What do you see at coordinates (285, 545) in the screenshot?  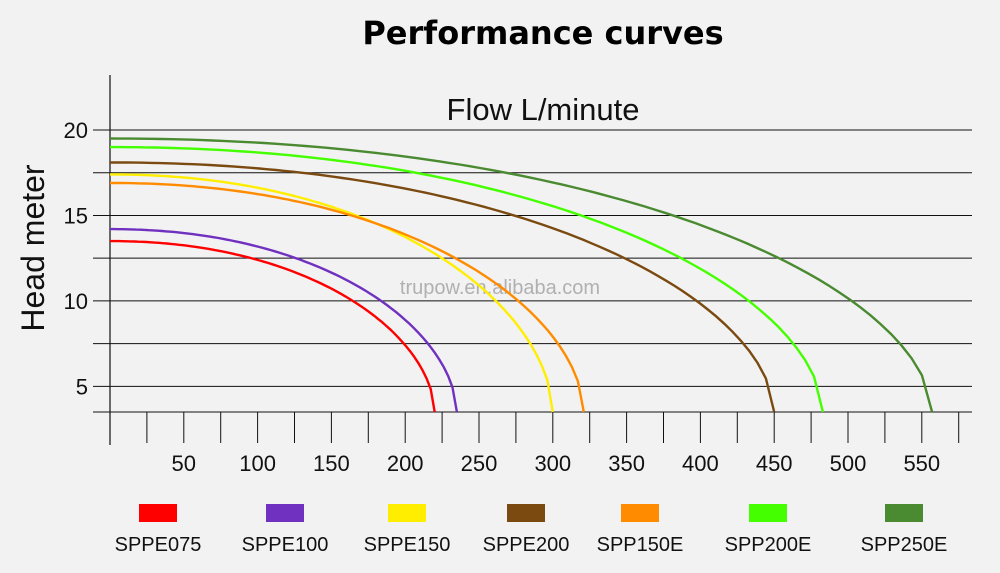 I see `legend-label-sppe100: SPPE100` at bounding box center [285, 545].